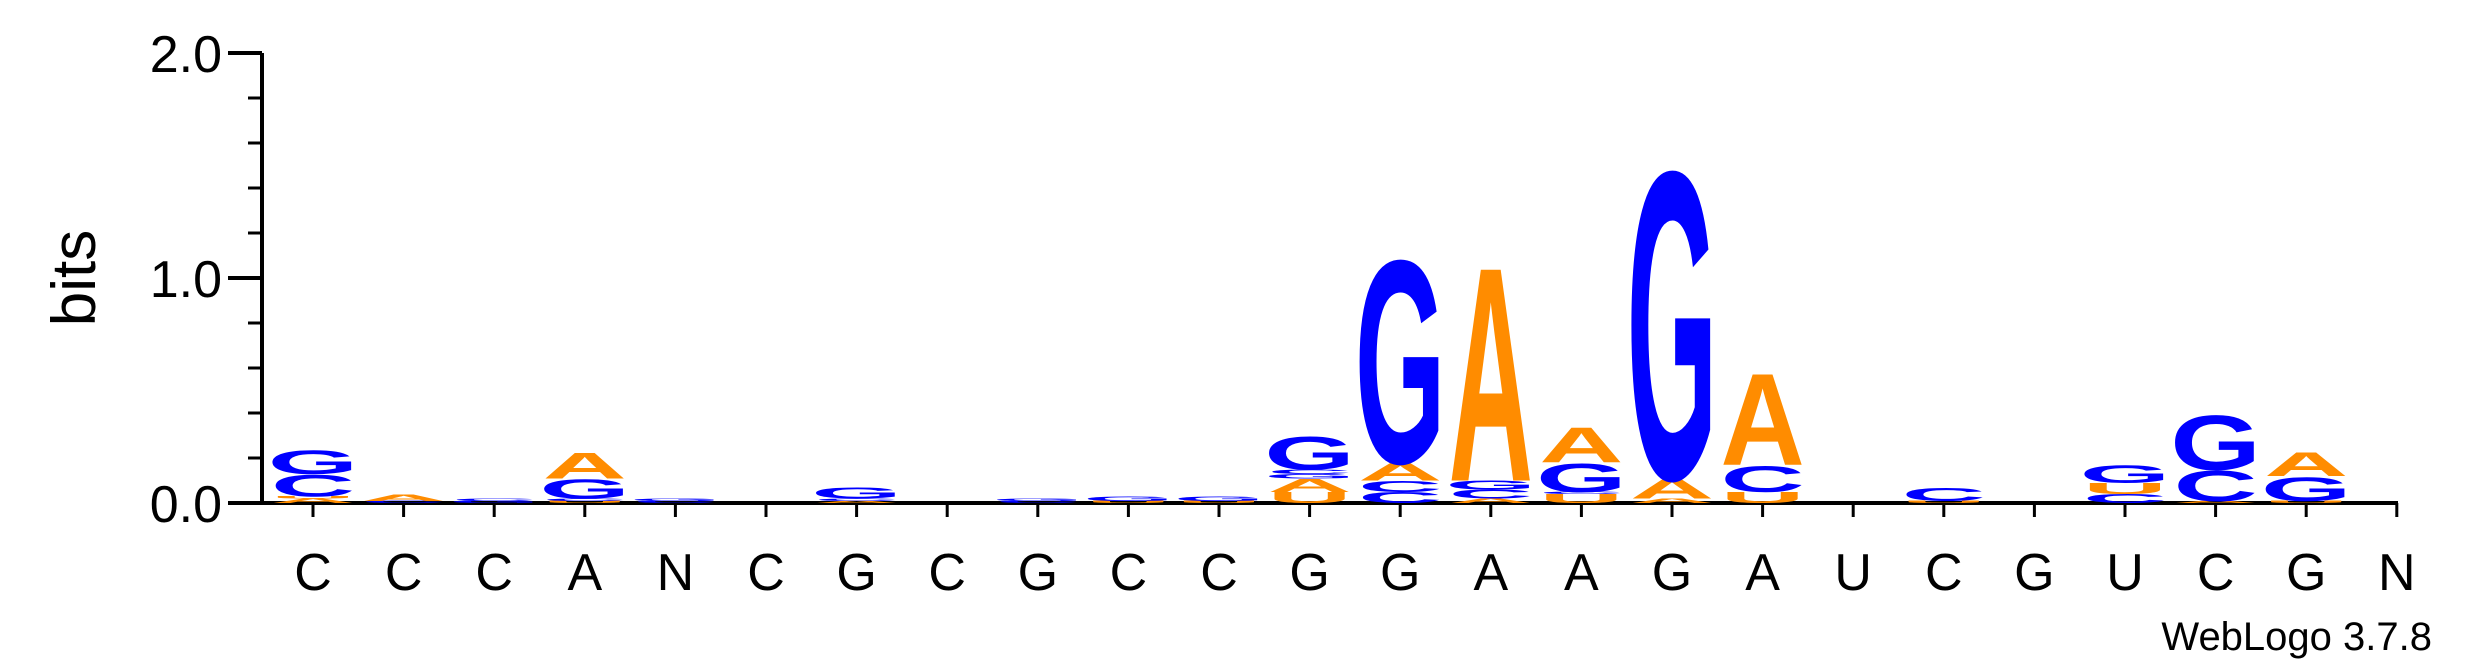 Image resolution: width=2475 pixels, height=667 pixels. Describe the element at coordinates (186, 505) in the screenshot. I see `y-tick-label: 0.0` at that location.